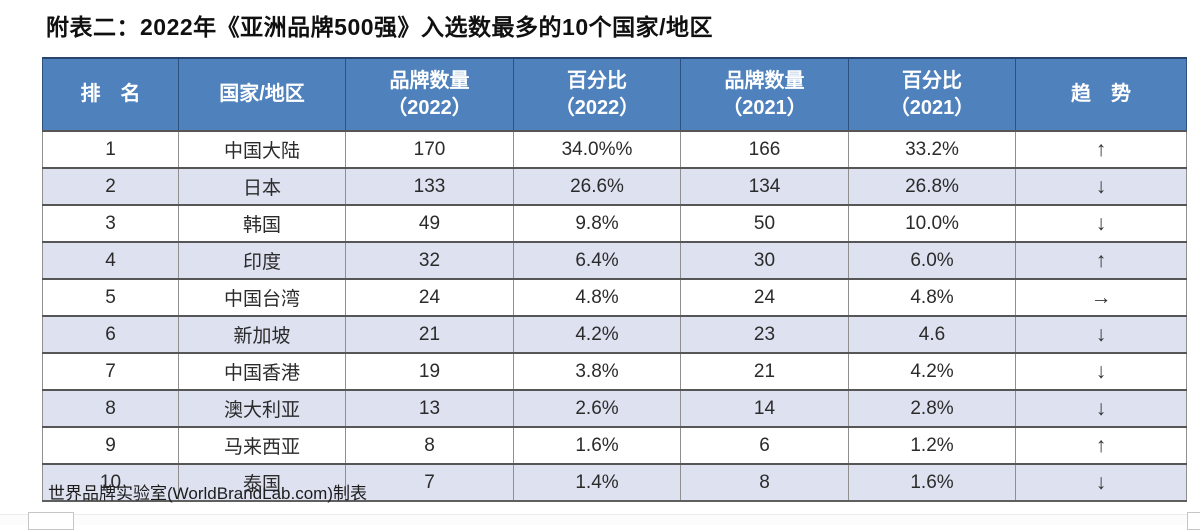 Image resolution: width=1200 pixels, height=530 pixels. I want to click on cell-pct-2022: 2.6%, so click(597, 408).